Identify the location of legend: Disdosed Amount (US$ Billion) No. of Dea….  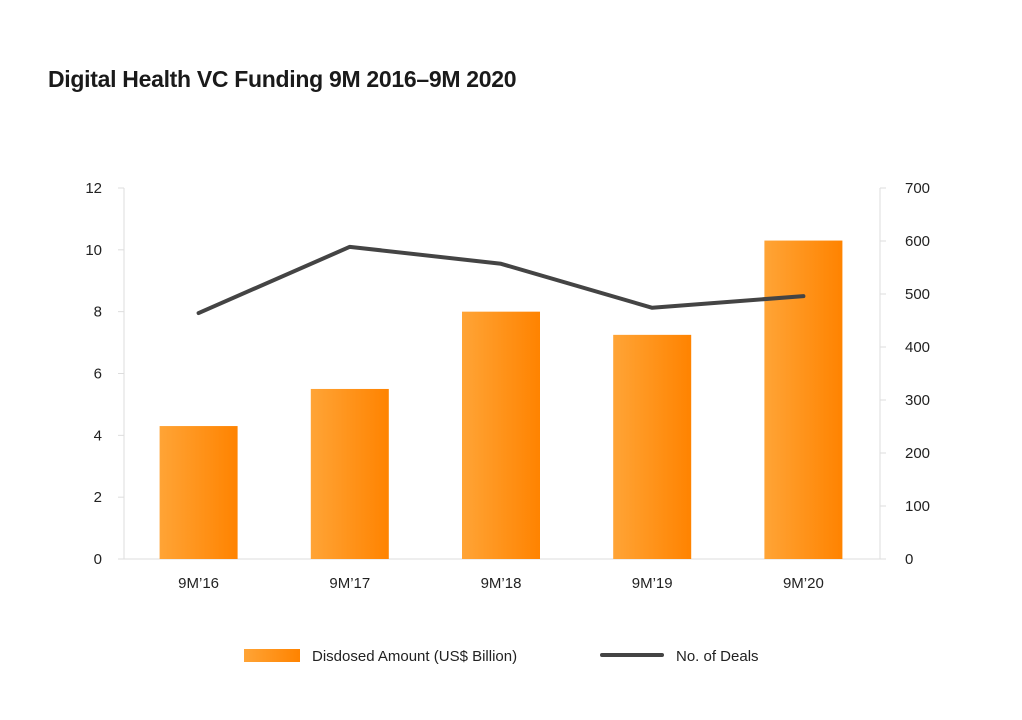
(501, 656).